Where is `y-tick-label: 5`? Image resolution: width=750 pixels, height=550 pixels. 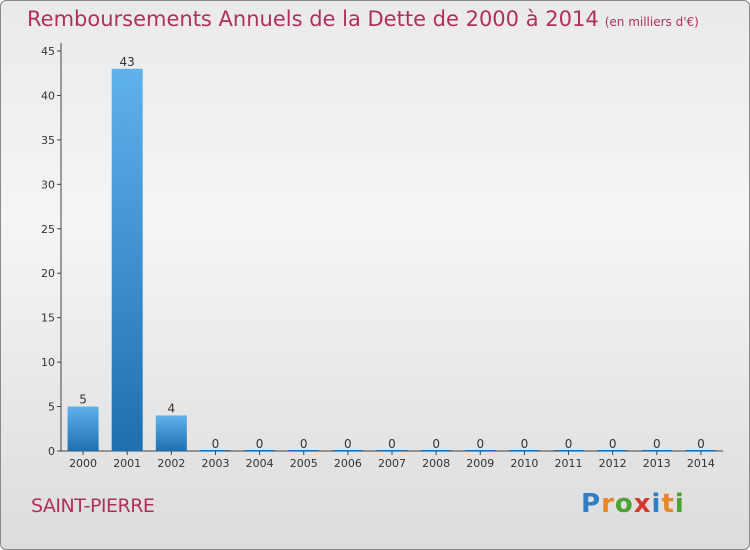
y-tick-label: 5 is located at coordinates (51, 407).